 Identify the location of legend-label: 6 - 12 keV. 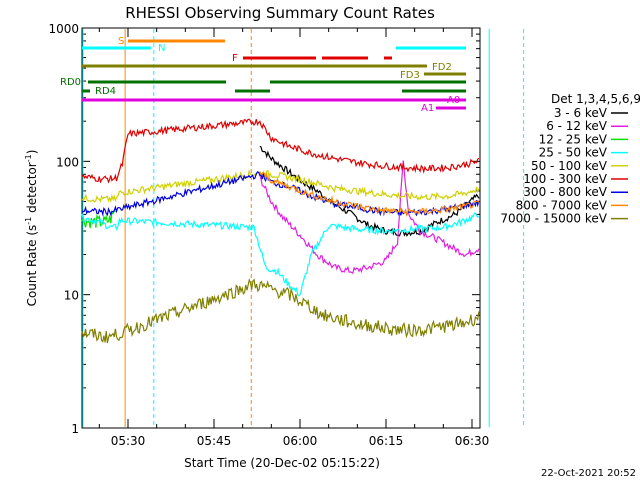
(577, 126).